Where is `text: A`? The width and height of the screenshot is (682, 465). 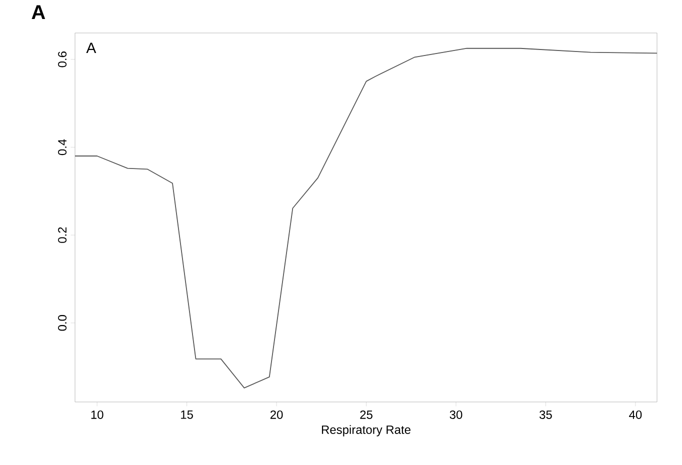 text: A is located at coordinates (39, 12).